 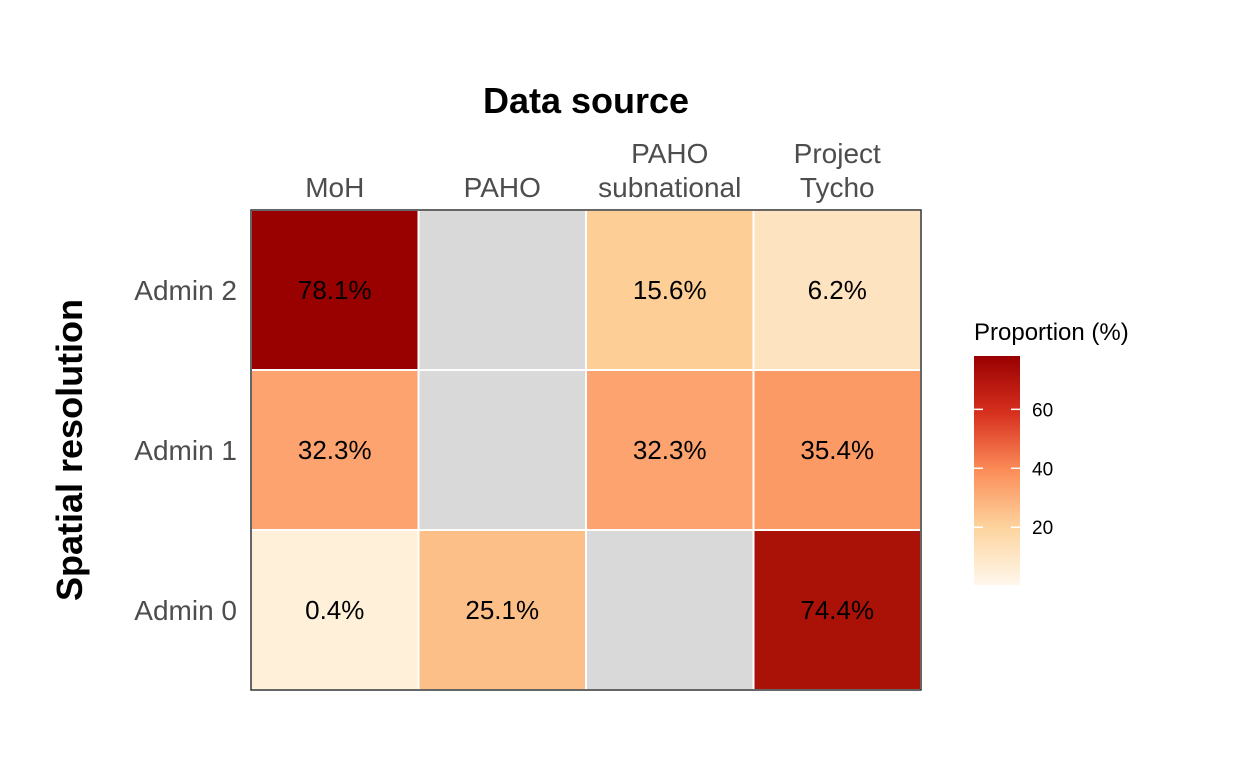 What do you see at coordinates (670, 290) in the screenshot?
I see `cell-value-label: 15.6%` at bounding box center [670, 290].